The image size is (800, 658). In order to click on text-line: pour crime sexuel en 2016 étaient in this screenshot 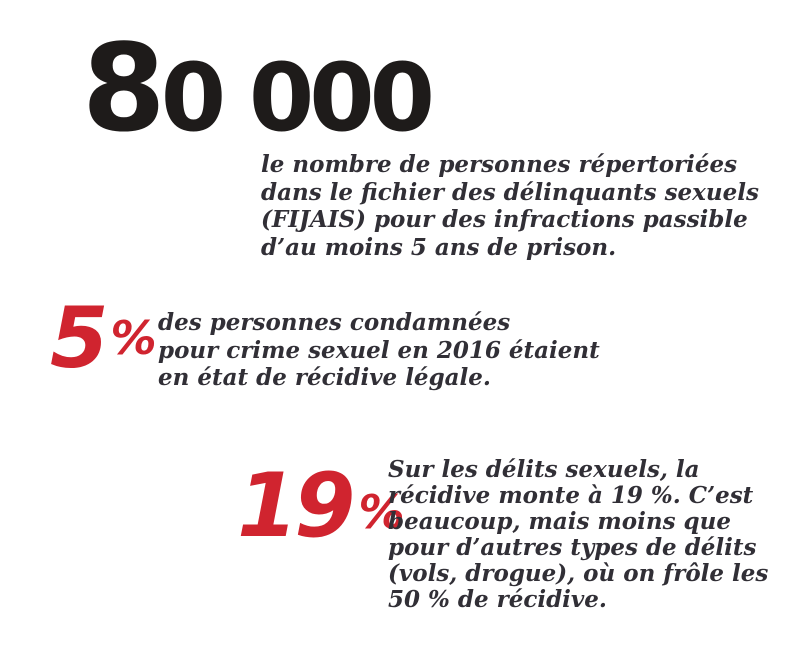, I will do `click(379, 350)`.